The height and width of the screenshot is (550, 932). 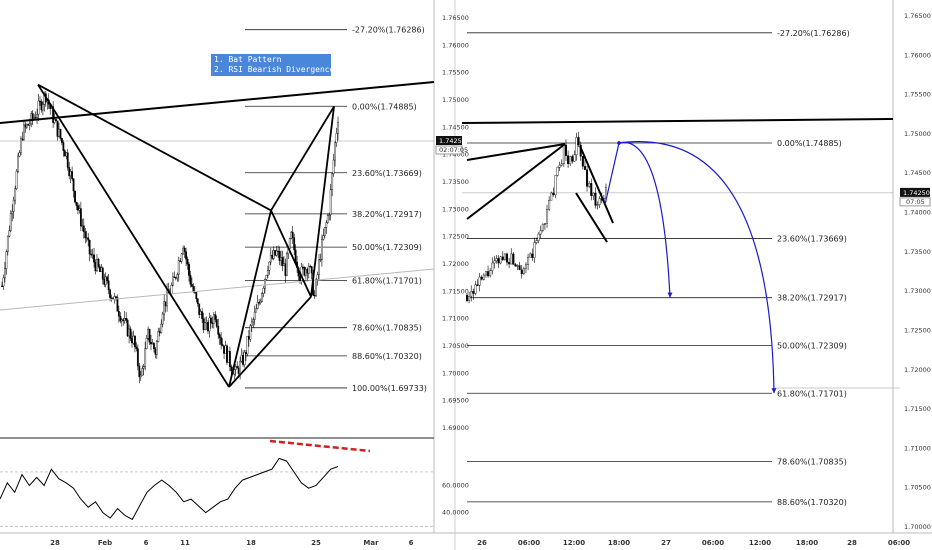 I want to click on rsi-line, so click(x=169, y=489).